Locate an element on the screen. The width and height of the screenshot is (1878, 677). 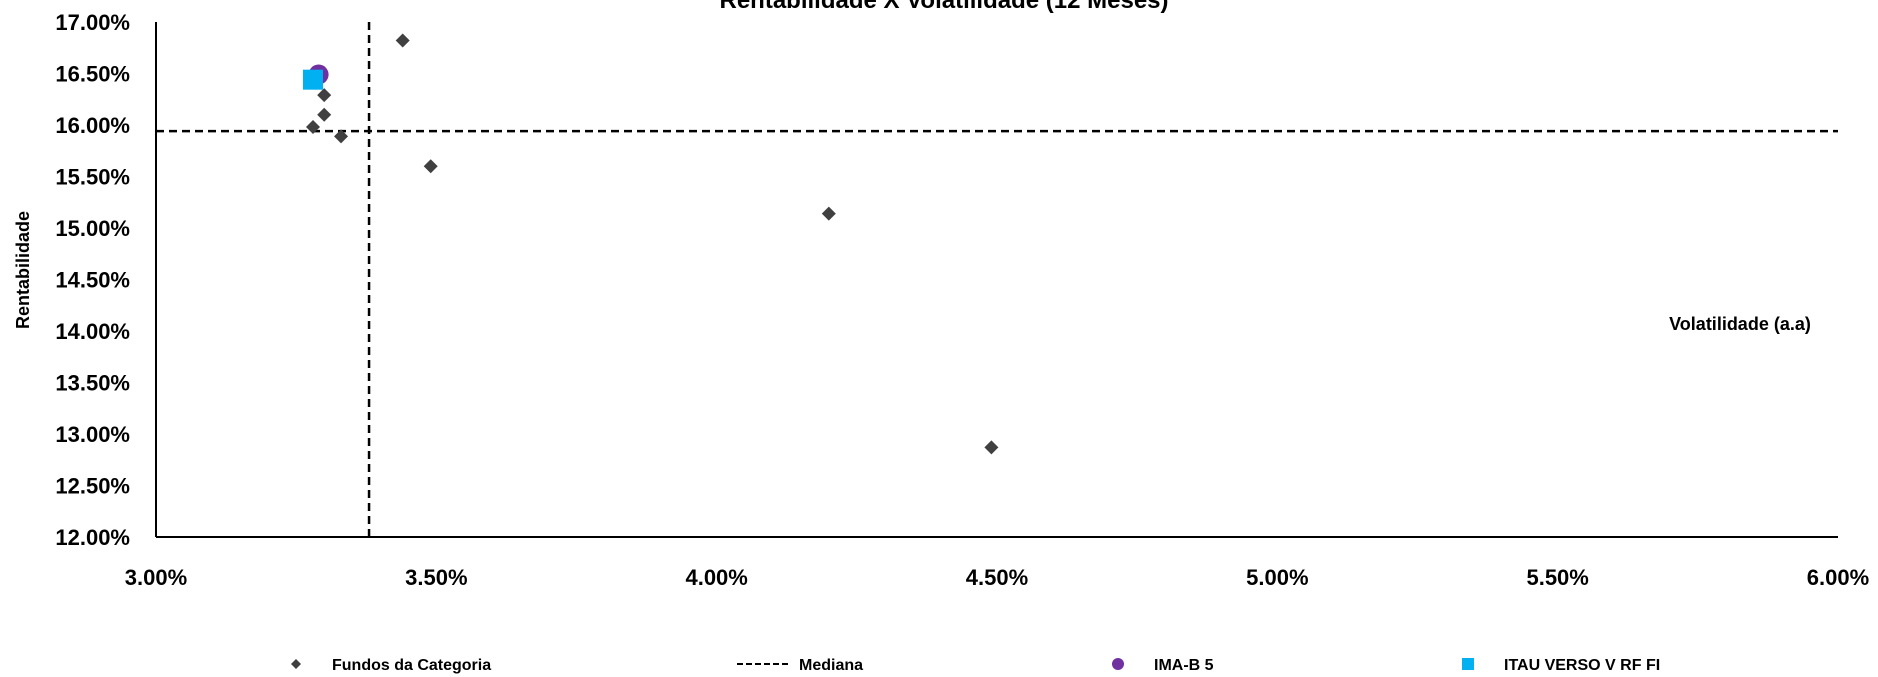
y-tick-label: 15.50% is located at coordinates (92, 177).